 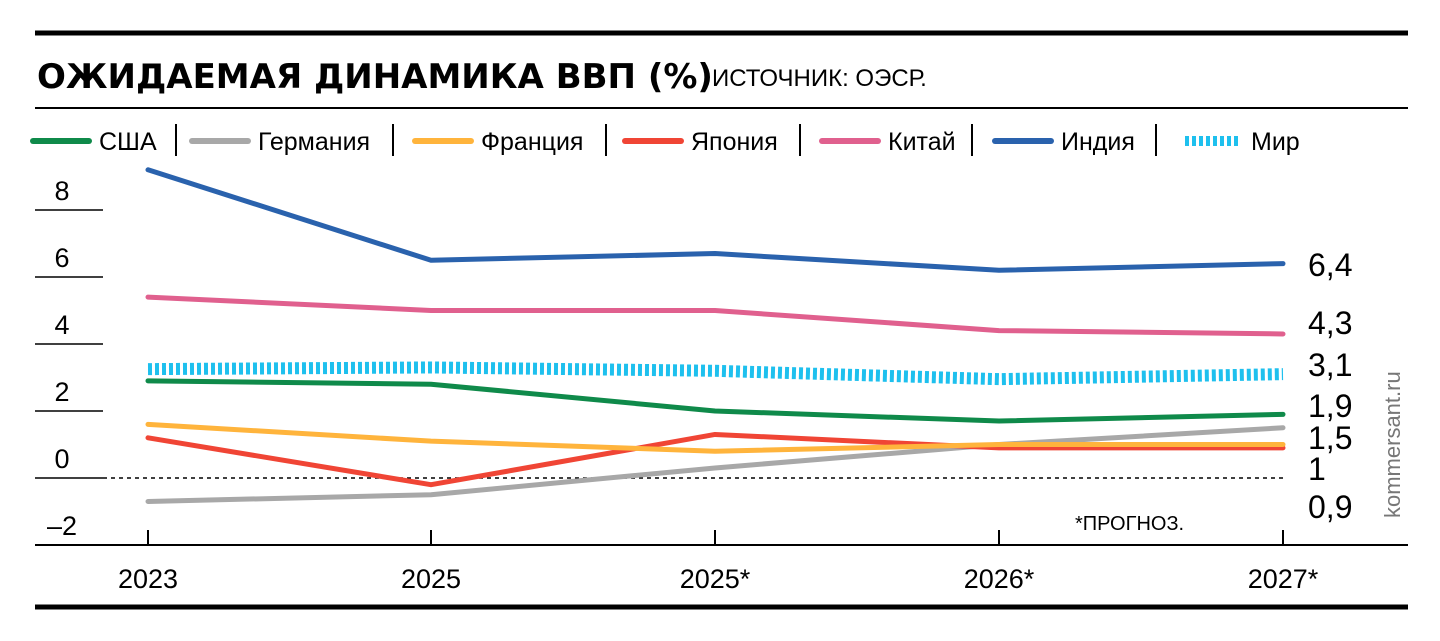 What do you see at coordinates (1330, 265) in the screenshot?
I see `end-label: 6,4` at bounding box center [1330, 265].